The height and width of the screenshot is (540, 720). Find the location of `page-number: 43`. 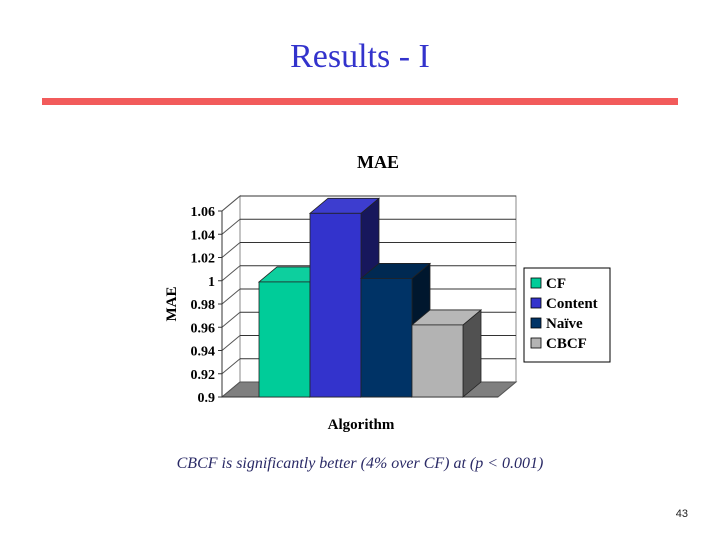

page-number: 43 is located at coordinates (681, 514).